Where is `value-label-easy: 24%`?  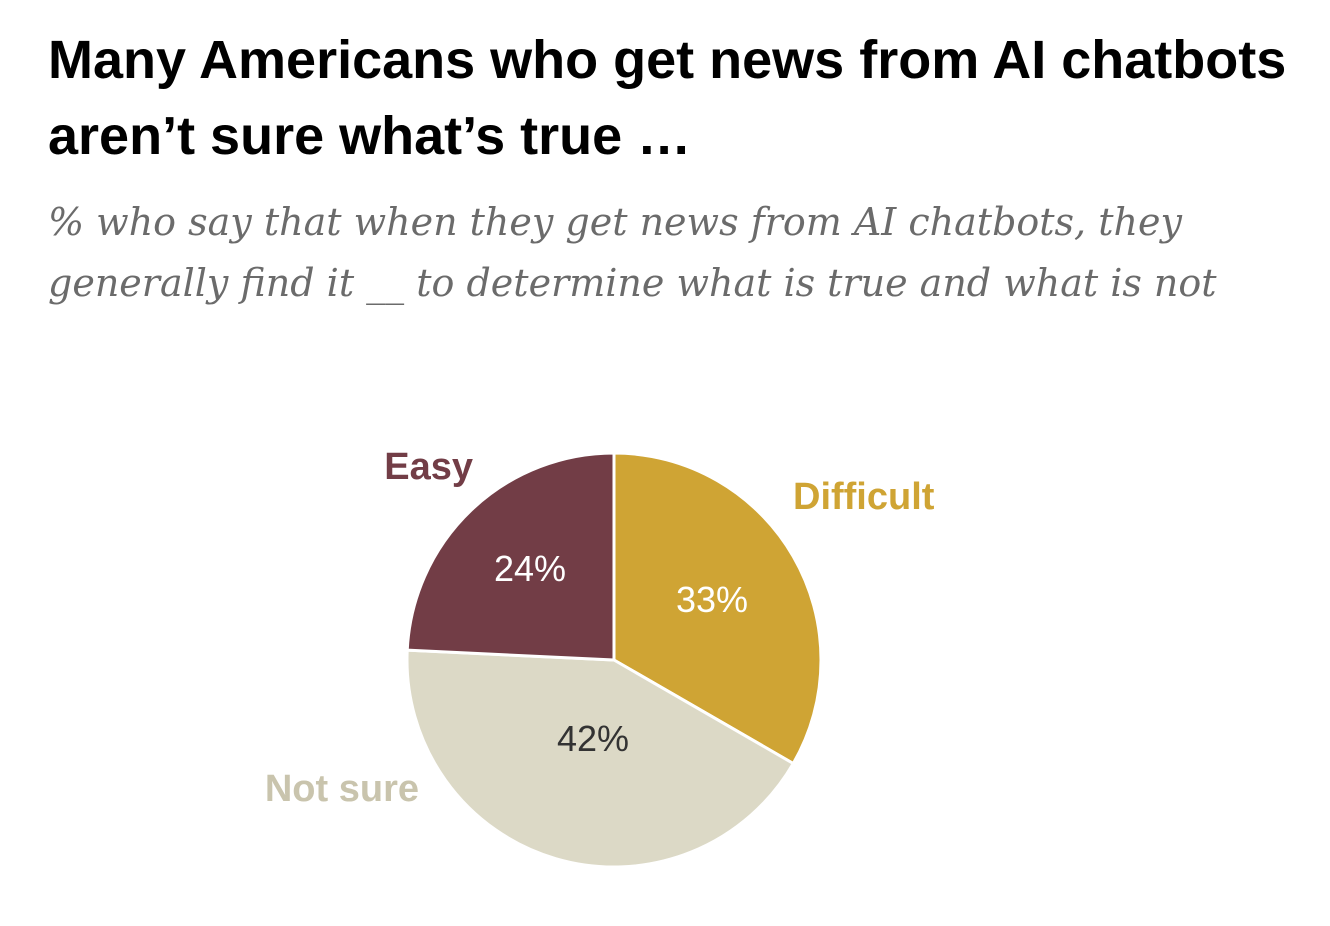 value-label-easy: 24% is located at coordinates (530, 568).